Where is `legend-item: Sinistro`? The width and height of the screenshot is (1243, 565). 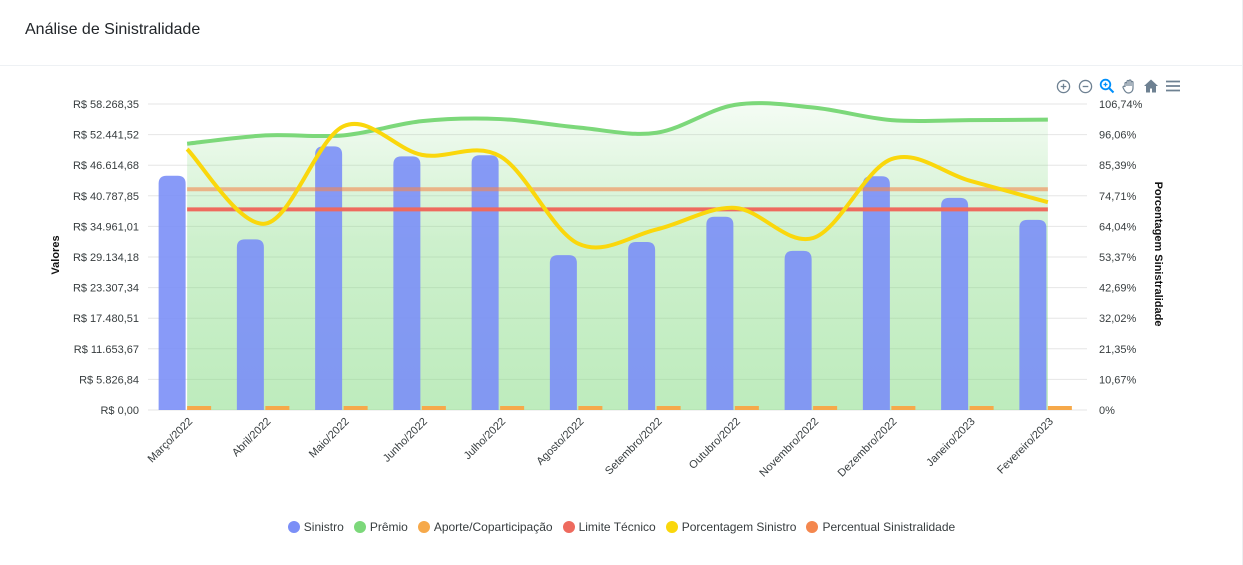 legend-item: Sinistro is located at coordinates (315, 527).